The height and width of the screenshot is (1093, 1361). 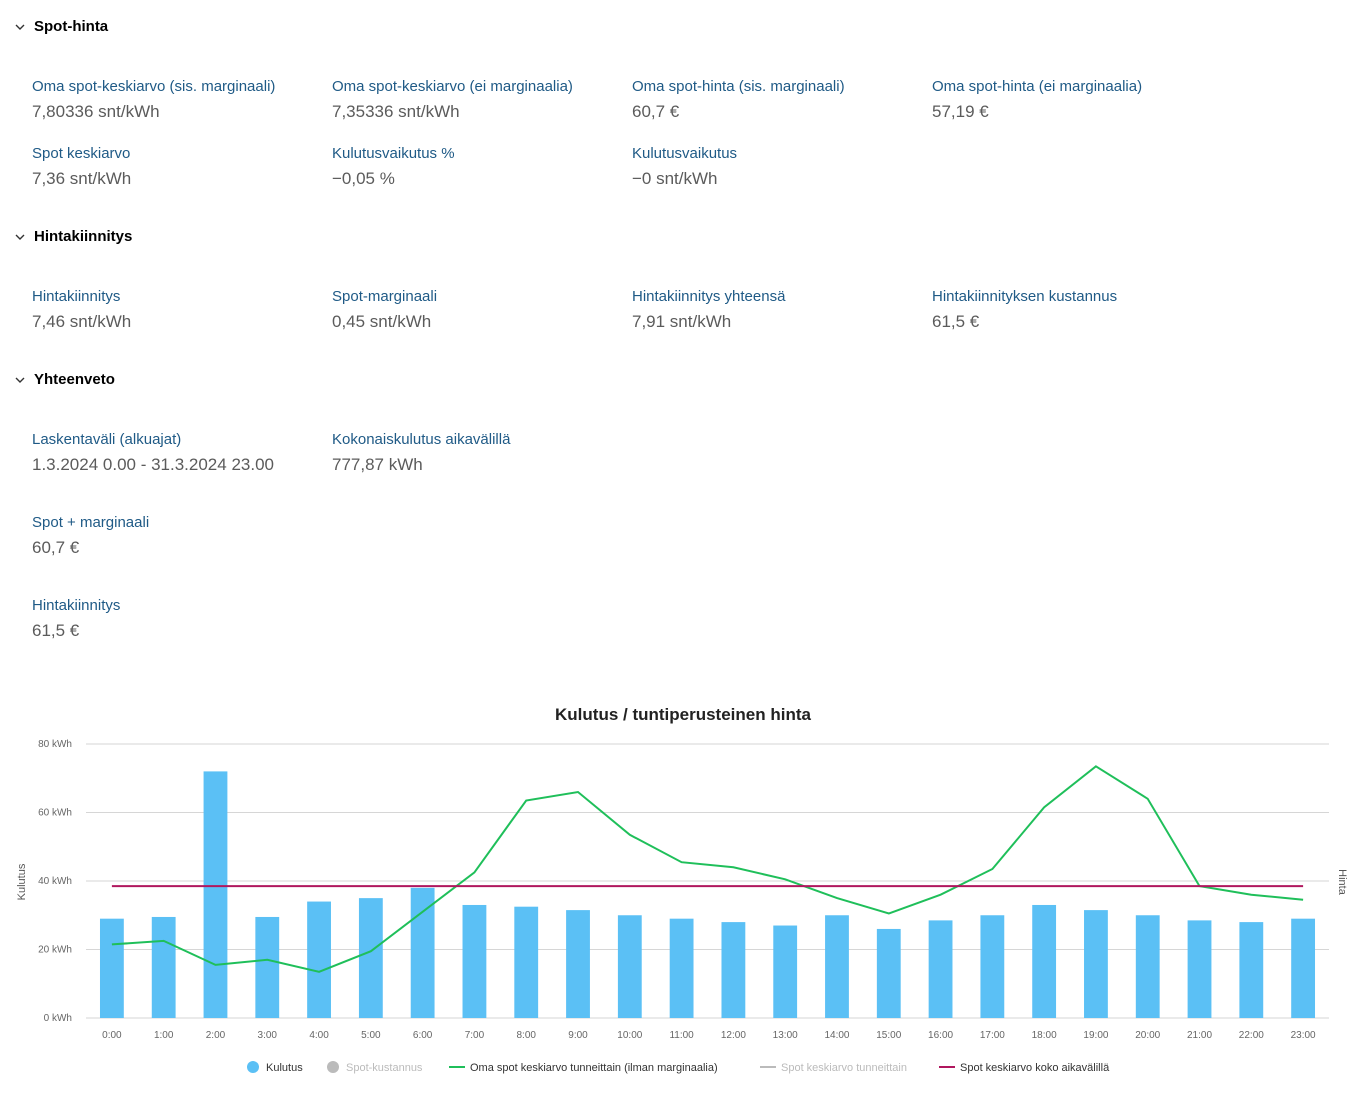 What do you see at coordinates (90, 536) in the screenshot?
I see `stat-spot-plus-margin: Spot + marginaali 60,7 €` at bounding box center [90, 536].